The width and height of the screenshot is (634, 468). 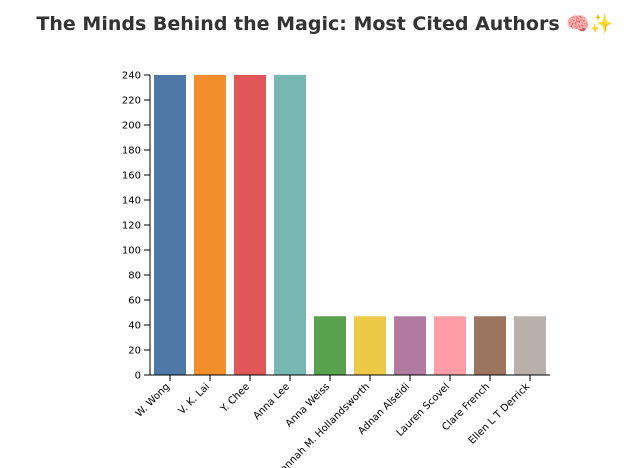 What do you see at coordinates (131, 176) in the screenshot?
I see `y-tick-label: 160` at bounding box center [131, 176].